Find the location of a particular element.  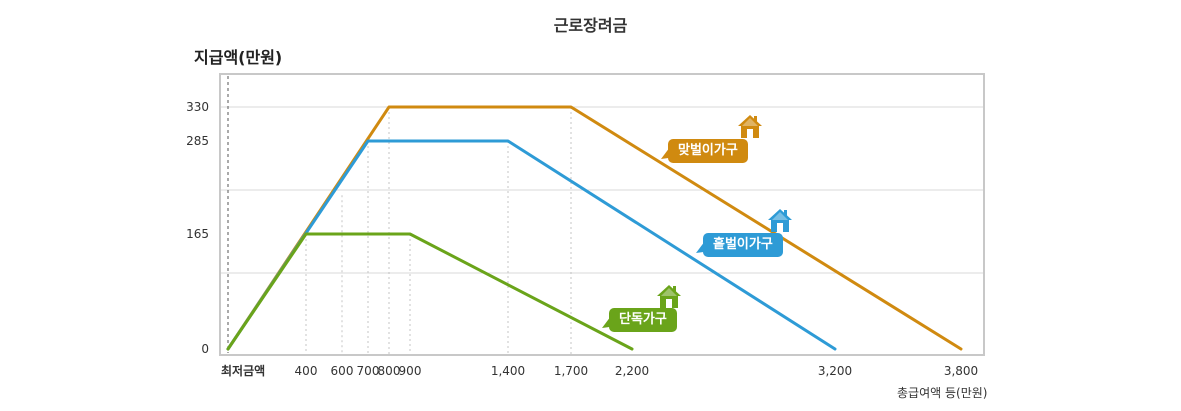

series-label-2: 홑벌이가구 is located at coordinates (743, 245).